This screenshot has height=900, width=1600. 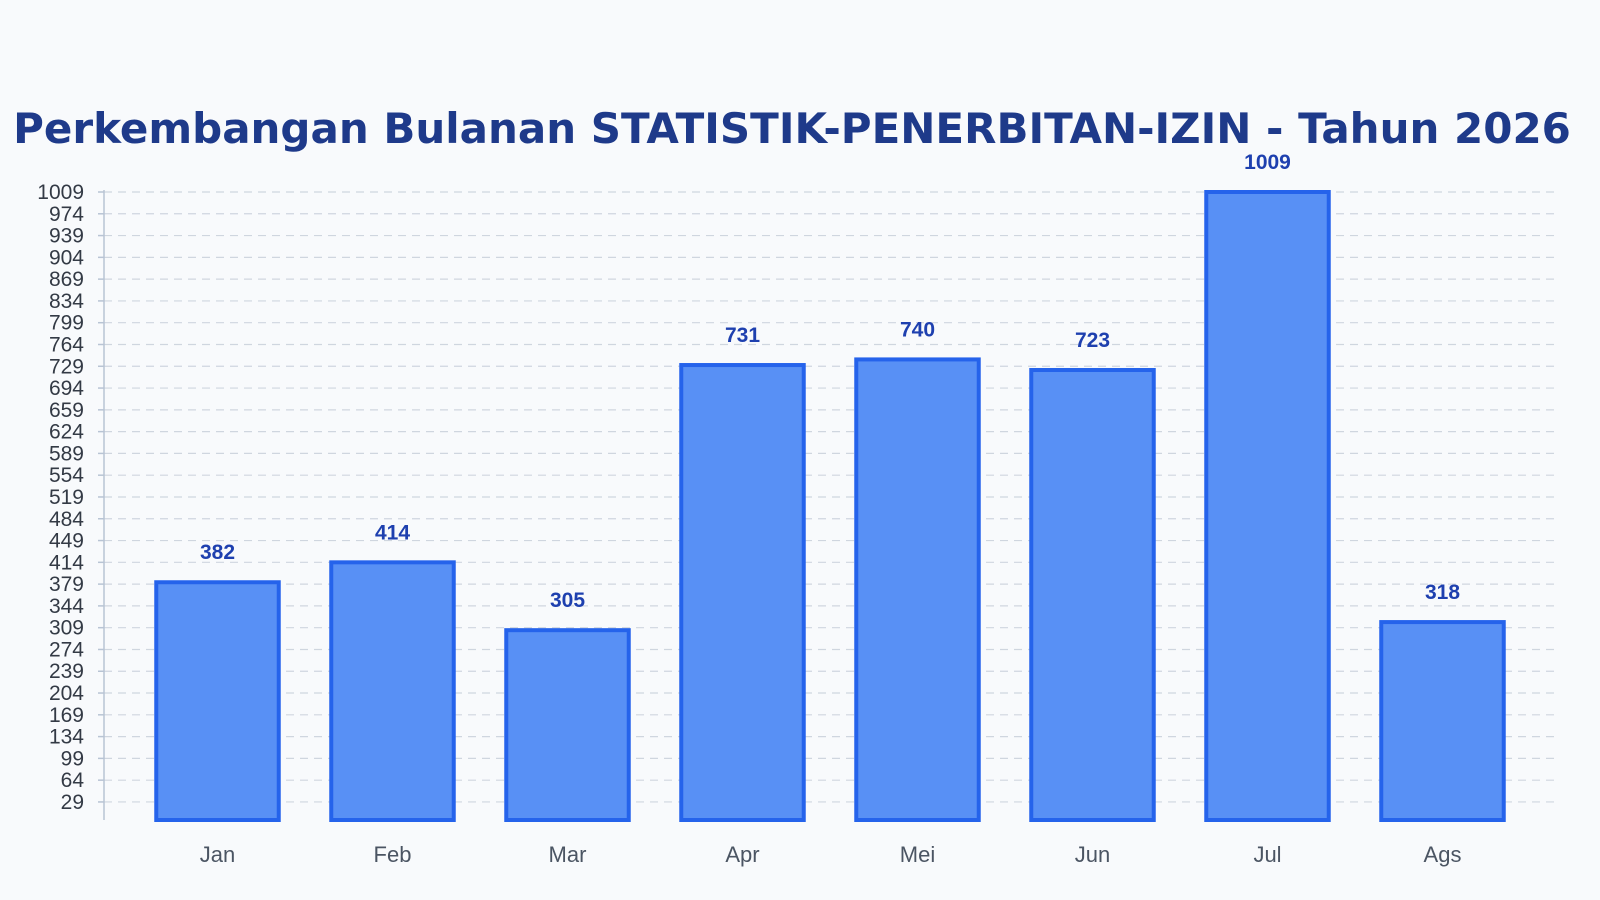 I want to click on y-tick-label: 939, so click(x=66, y=236).